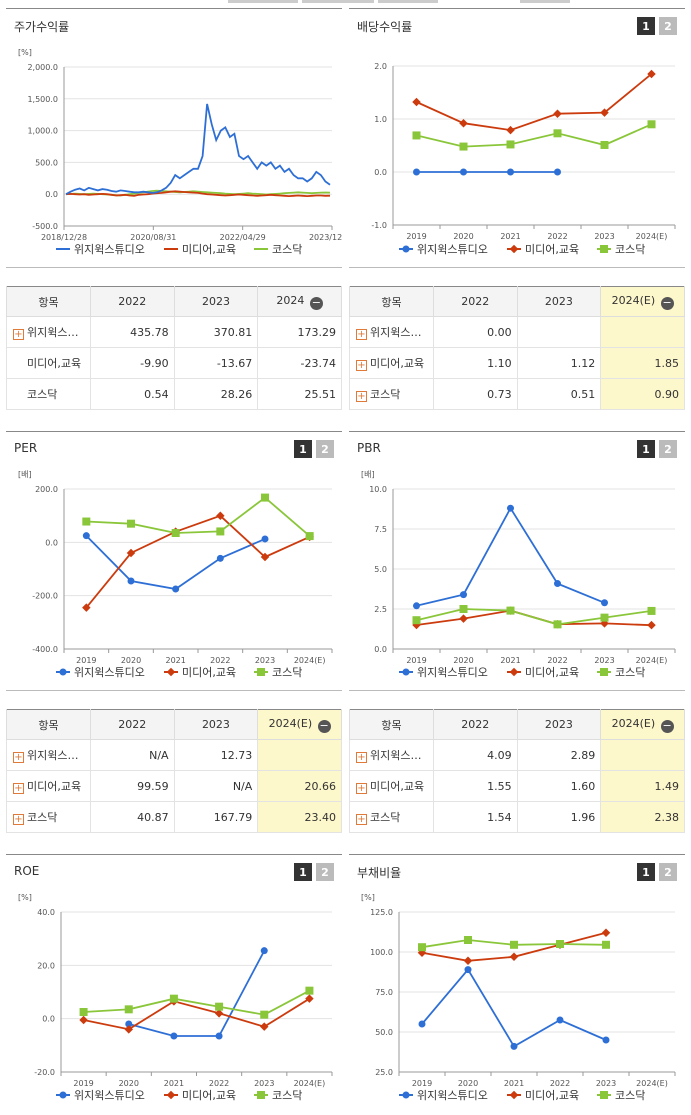  What do you see at coordinates (391, 363) in the screenshot?
I see `row-name: + 미디어,교육` at bounding box center [391, 363].